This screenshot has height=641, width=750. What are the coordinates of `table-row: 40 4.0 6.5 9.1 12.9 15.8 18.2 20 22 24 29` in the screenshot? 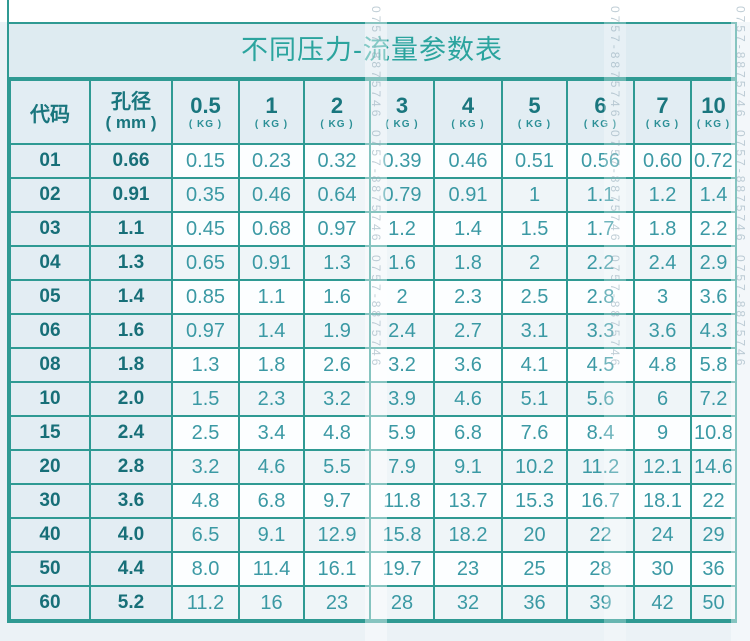 It's located at (373, 535).